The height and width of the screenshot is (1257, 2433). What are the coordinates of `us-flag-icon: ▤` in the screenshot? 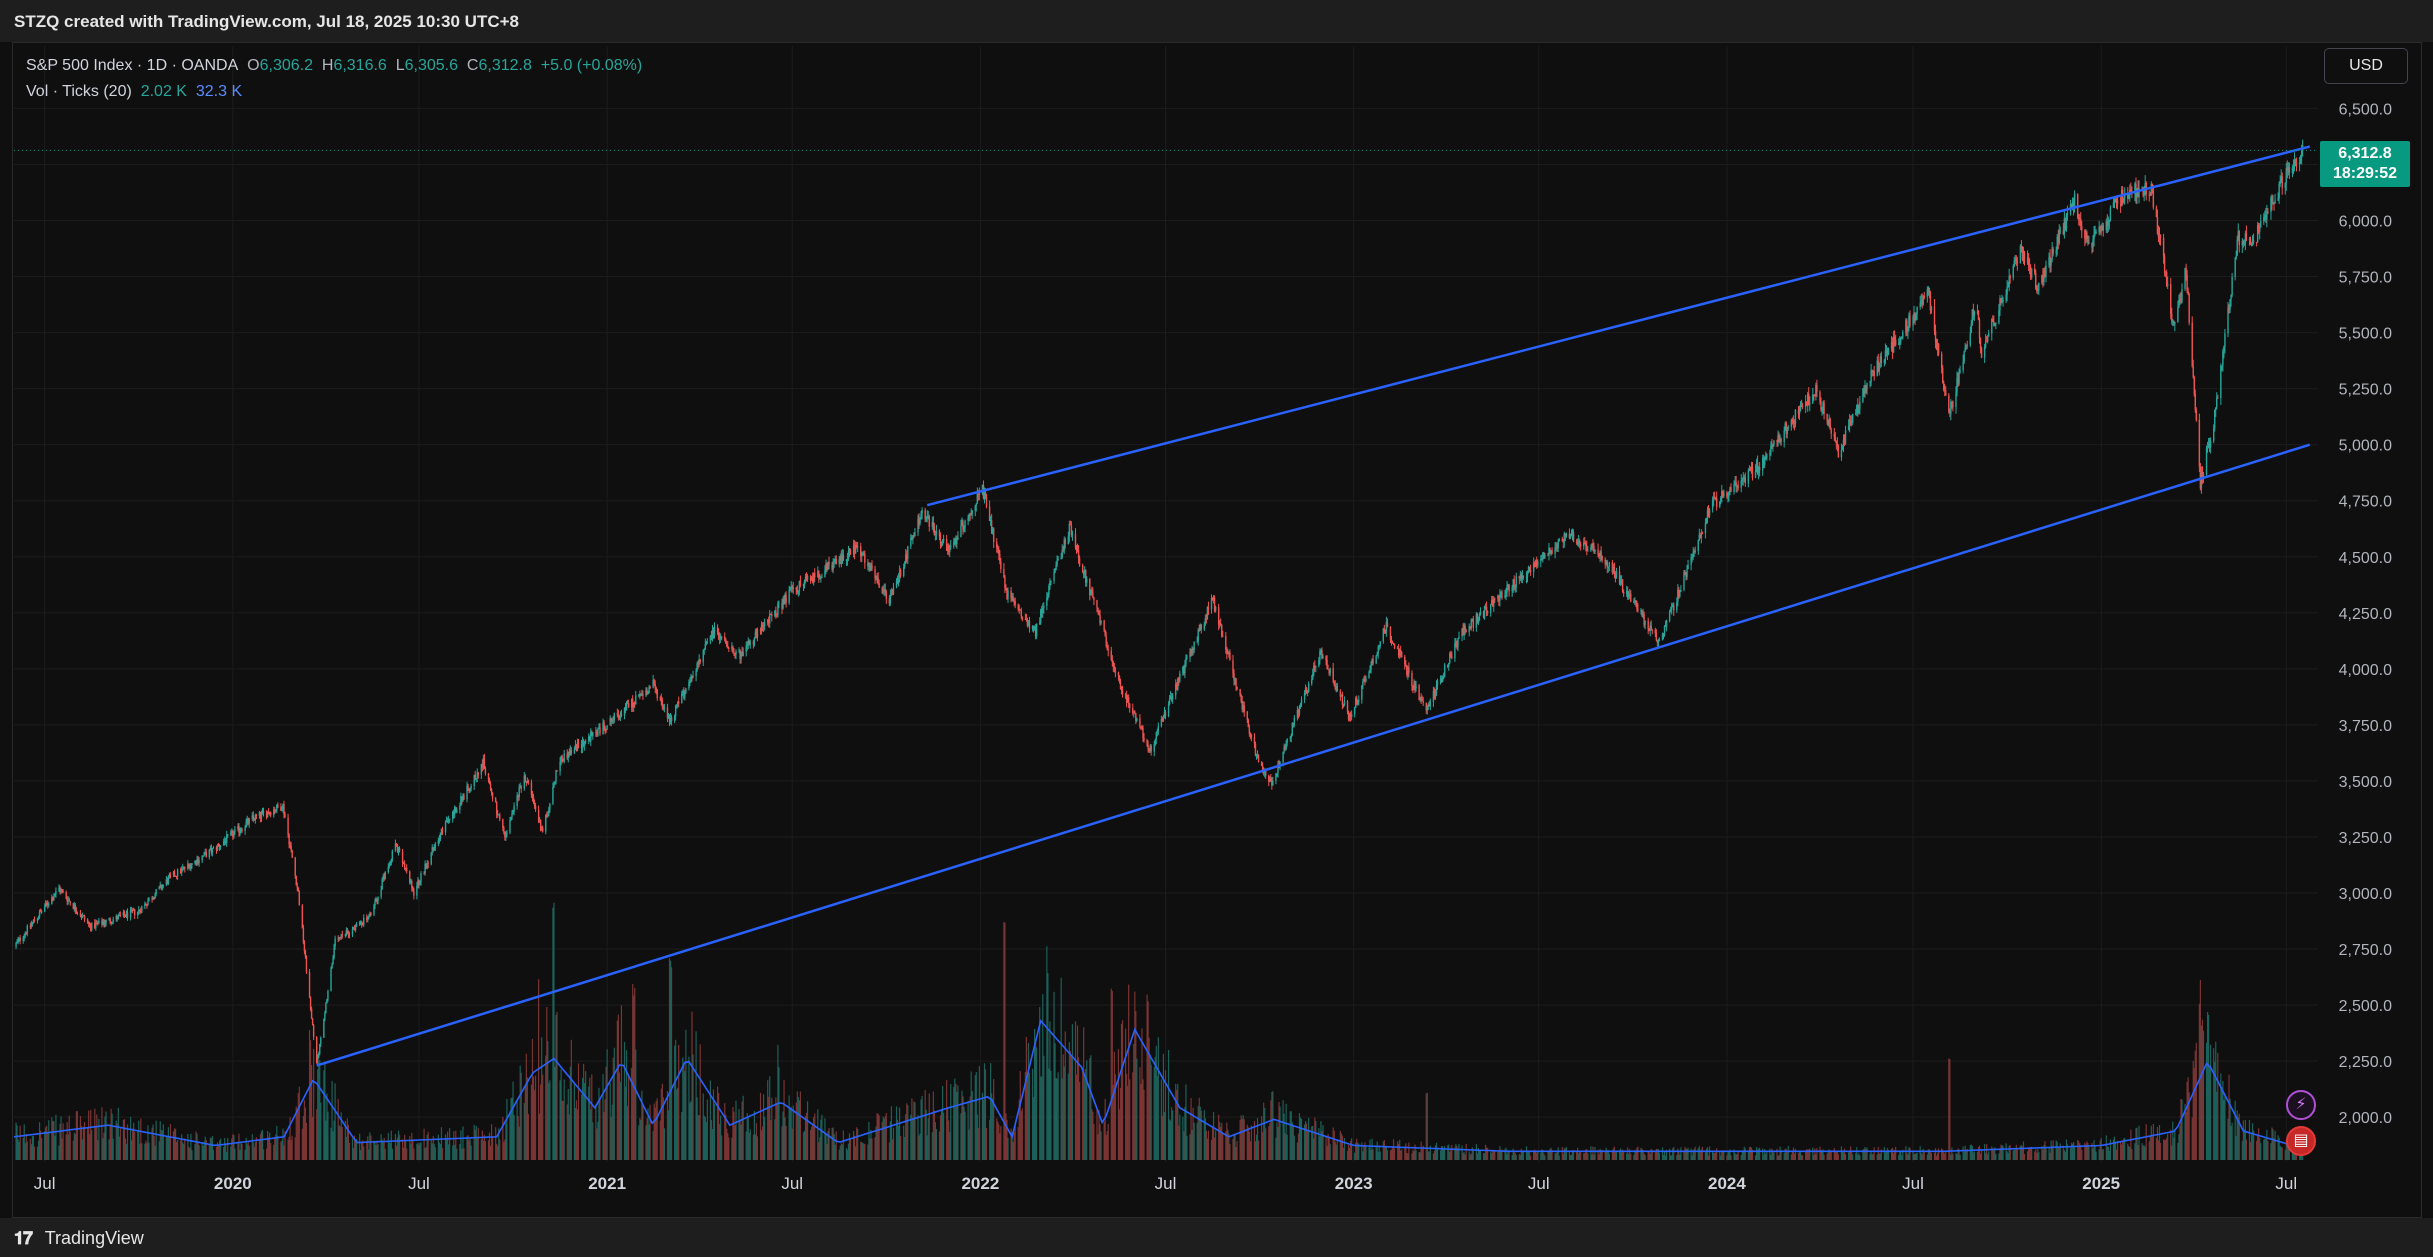 It's located at (2301, 1141).